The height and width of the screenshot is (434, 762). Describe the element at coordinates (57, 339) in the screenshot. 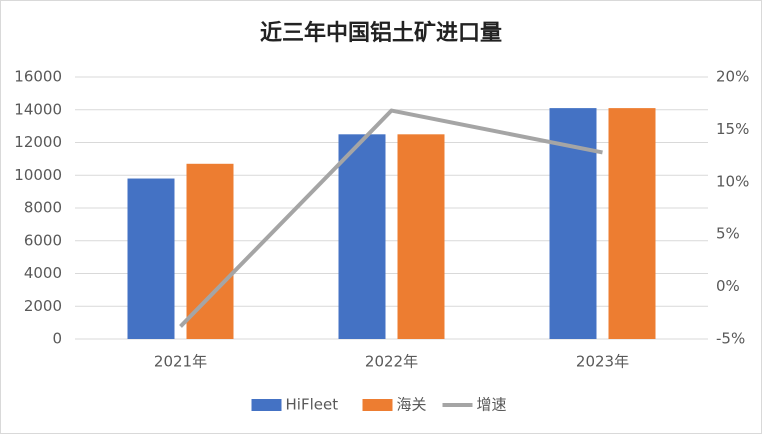

I see `y-tick-label: 0` at that location.